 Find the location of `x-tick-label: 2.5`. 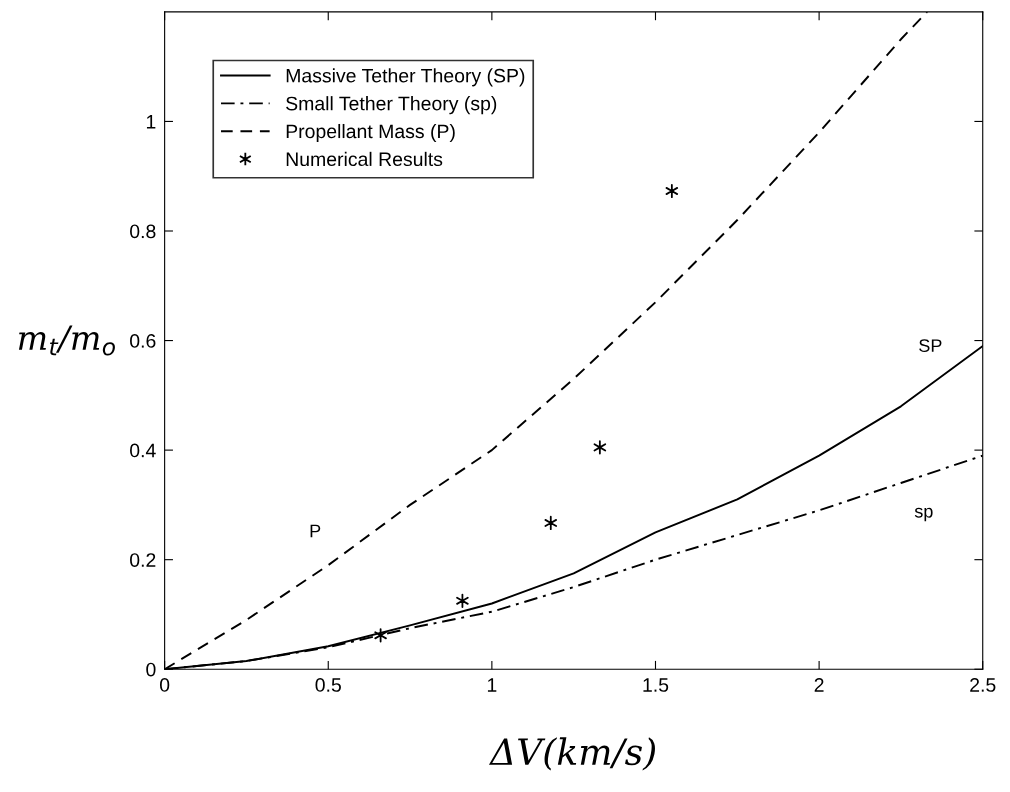

x-tick-label: 2.5 is located at coordinates (983, 685).